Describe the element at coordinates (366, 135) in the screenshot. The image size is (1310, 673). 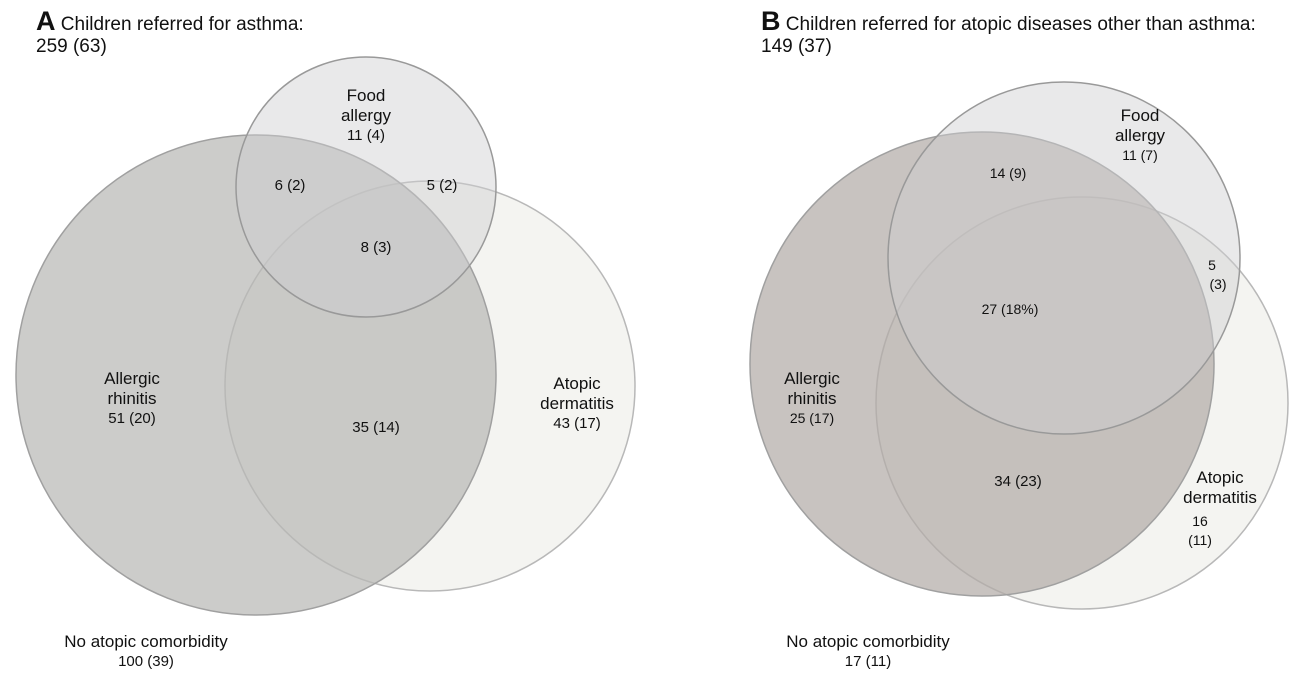
I see `panel-a-food-allergy-value: 11 (4)` at that location.